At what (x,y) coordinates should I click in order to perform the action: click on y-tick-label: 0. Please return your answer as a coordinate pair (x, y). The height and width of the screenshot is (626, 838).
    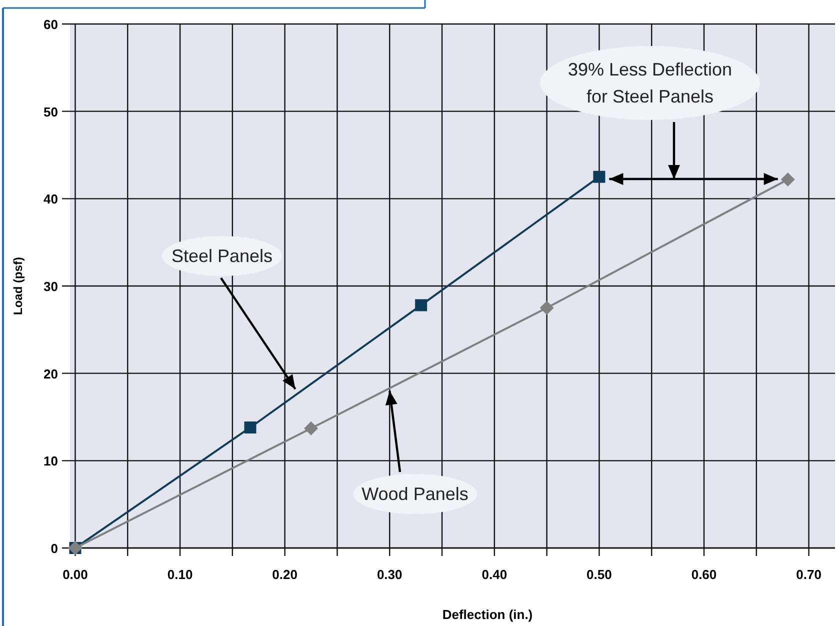
    Looking at the image, I should click on (54, 548).